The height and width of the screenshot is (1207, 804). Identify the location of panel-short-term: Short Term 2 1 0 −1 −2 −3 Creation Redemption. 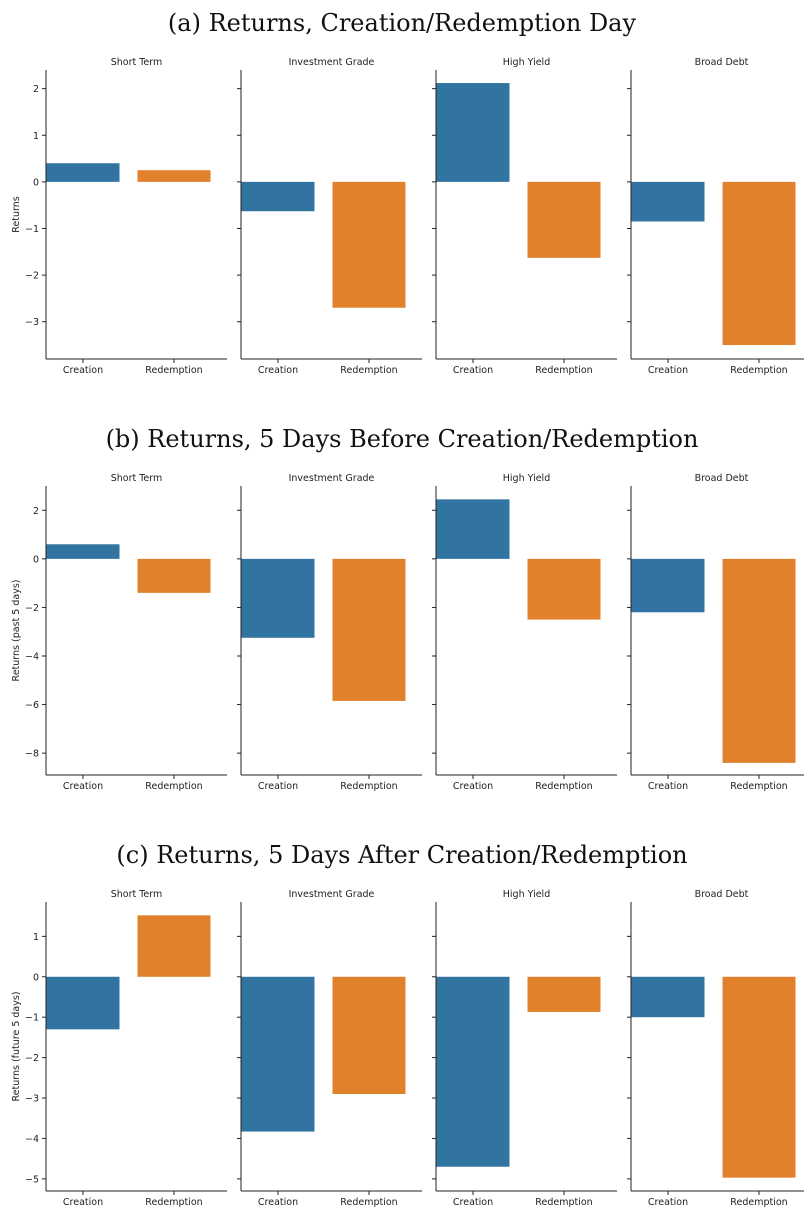
(126, 216).